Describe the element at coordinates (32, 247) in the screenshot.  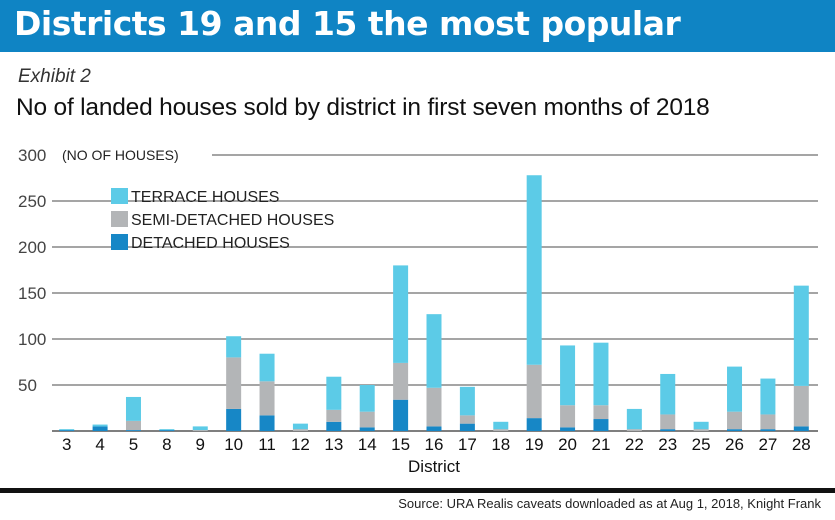
I see `y-tick-label: 200` at that location.